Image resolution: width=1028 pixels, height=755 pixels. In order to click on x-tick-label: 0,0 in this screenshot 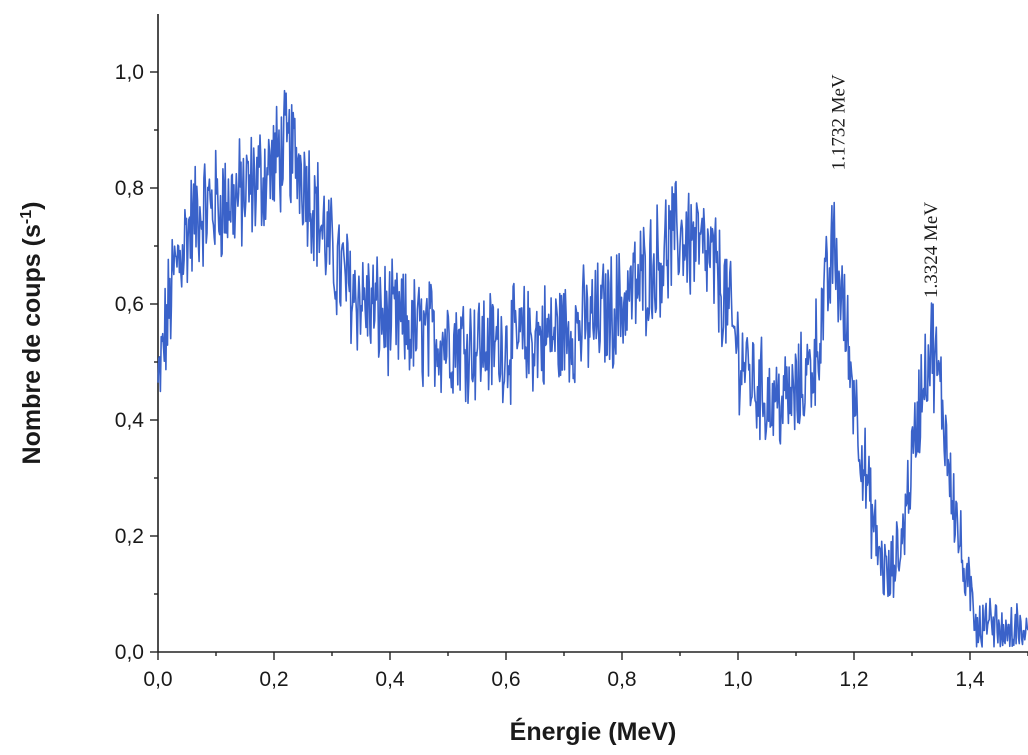, I will do `click(157, 679)`.